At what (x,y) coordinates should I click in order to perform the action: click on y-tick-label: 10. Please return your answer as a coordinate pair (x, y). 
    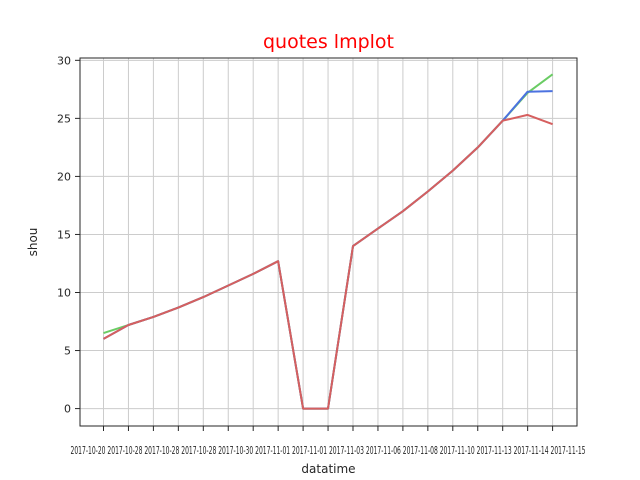
    Looking at the image, I should click on (64, 292).